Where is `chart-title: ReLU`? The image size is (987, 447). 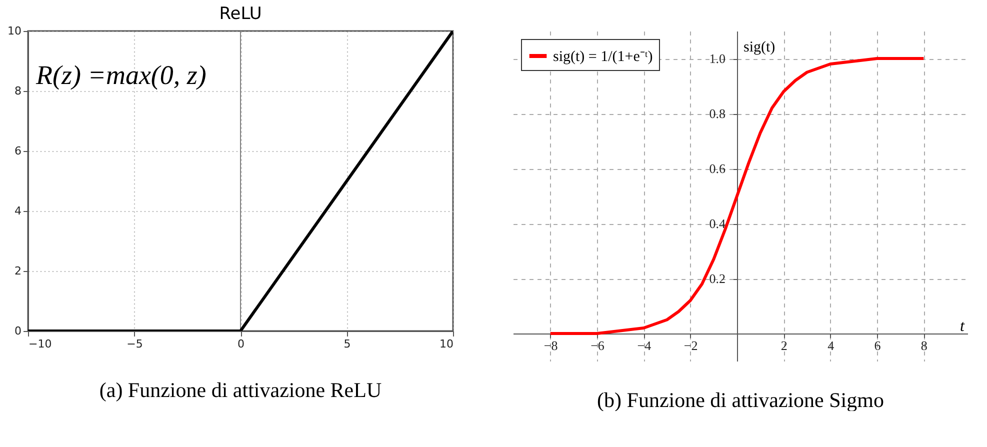 chart-title: ReLU is located at coordinates (240, 14).